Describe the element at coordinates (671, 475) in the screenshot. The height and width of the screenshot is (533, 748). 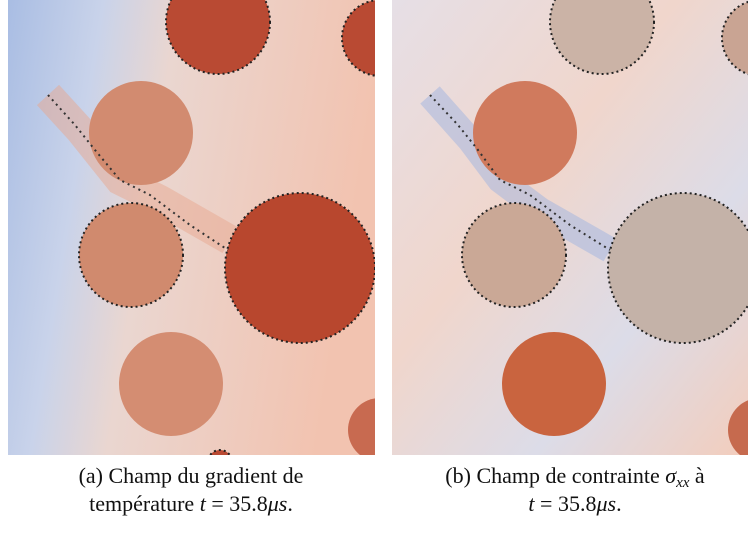
I see `math-var: σ` at that location.